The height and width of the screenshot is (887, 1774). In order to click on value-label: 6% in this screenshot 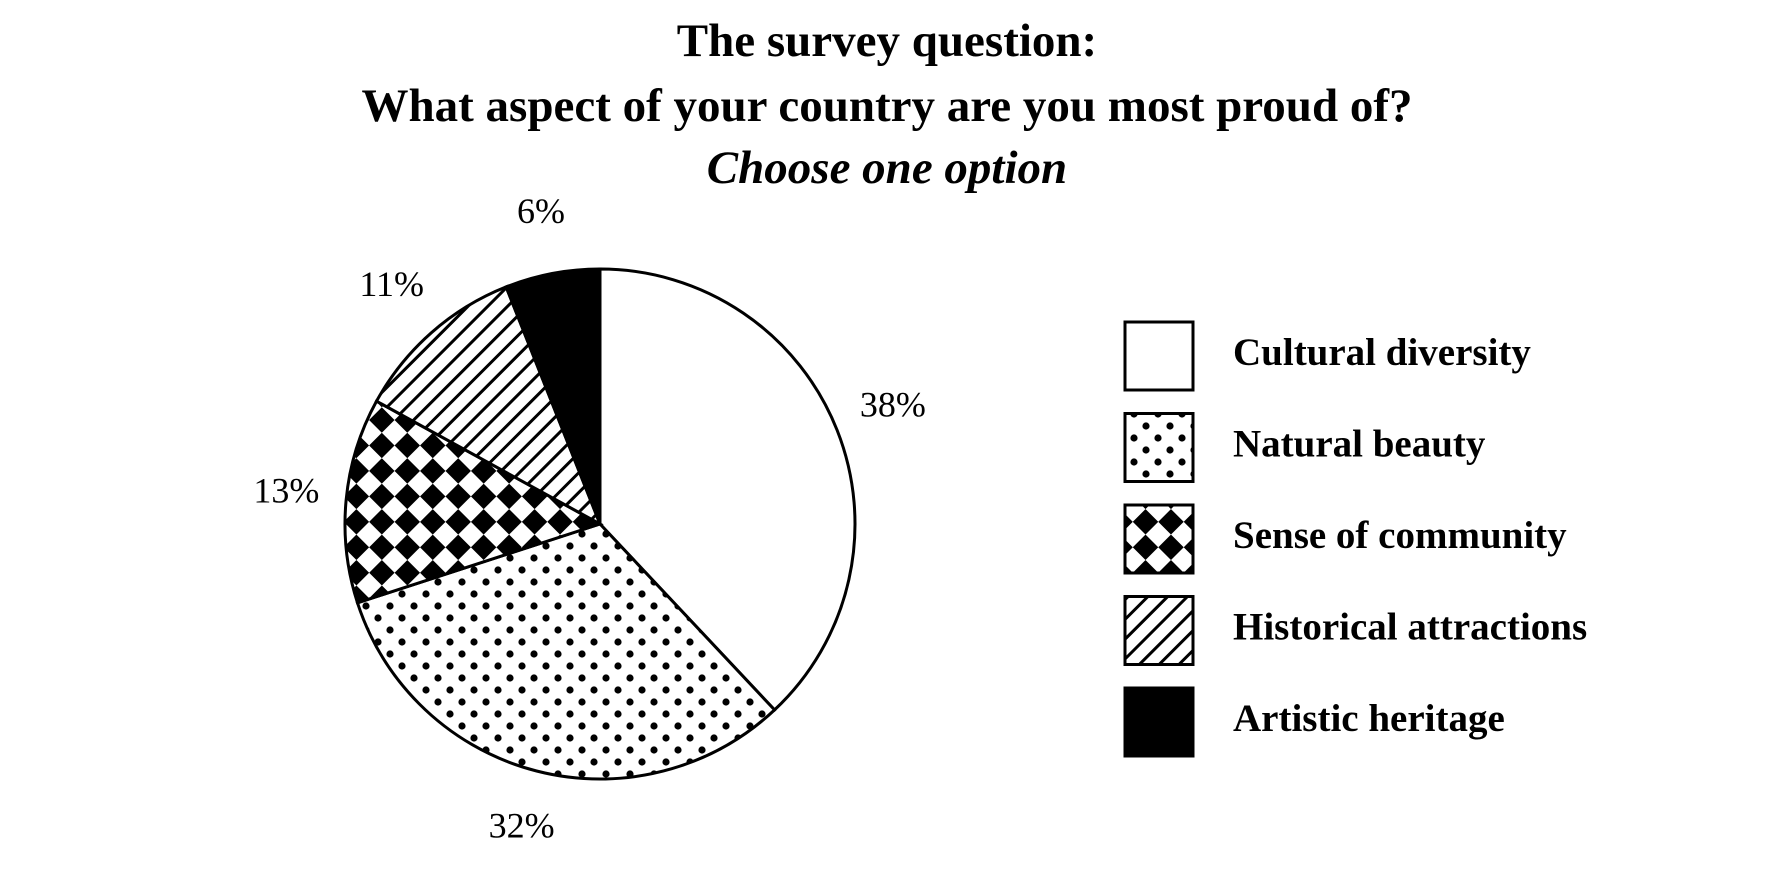, I will do `click(541, 211)`.